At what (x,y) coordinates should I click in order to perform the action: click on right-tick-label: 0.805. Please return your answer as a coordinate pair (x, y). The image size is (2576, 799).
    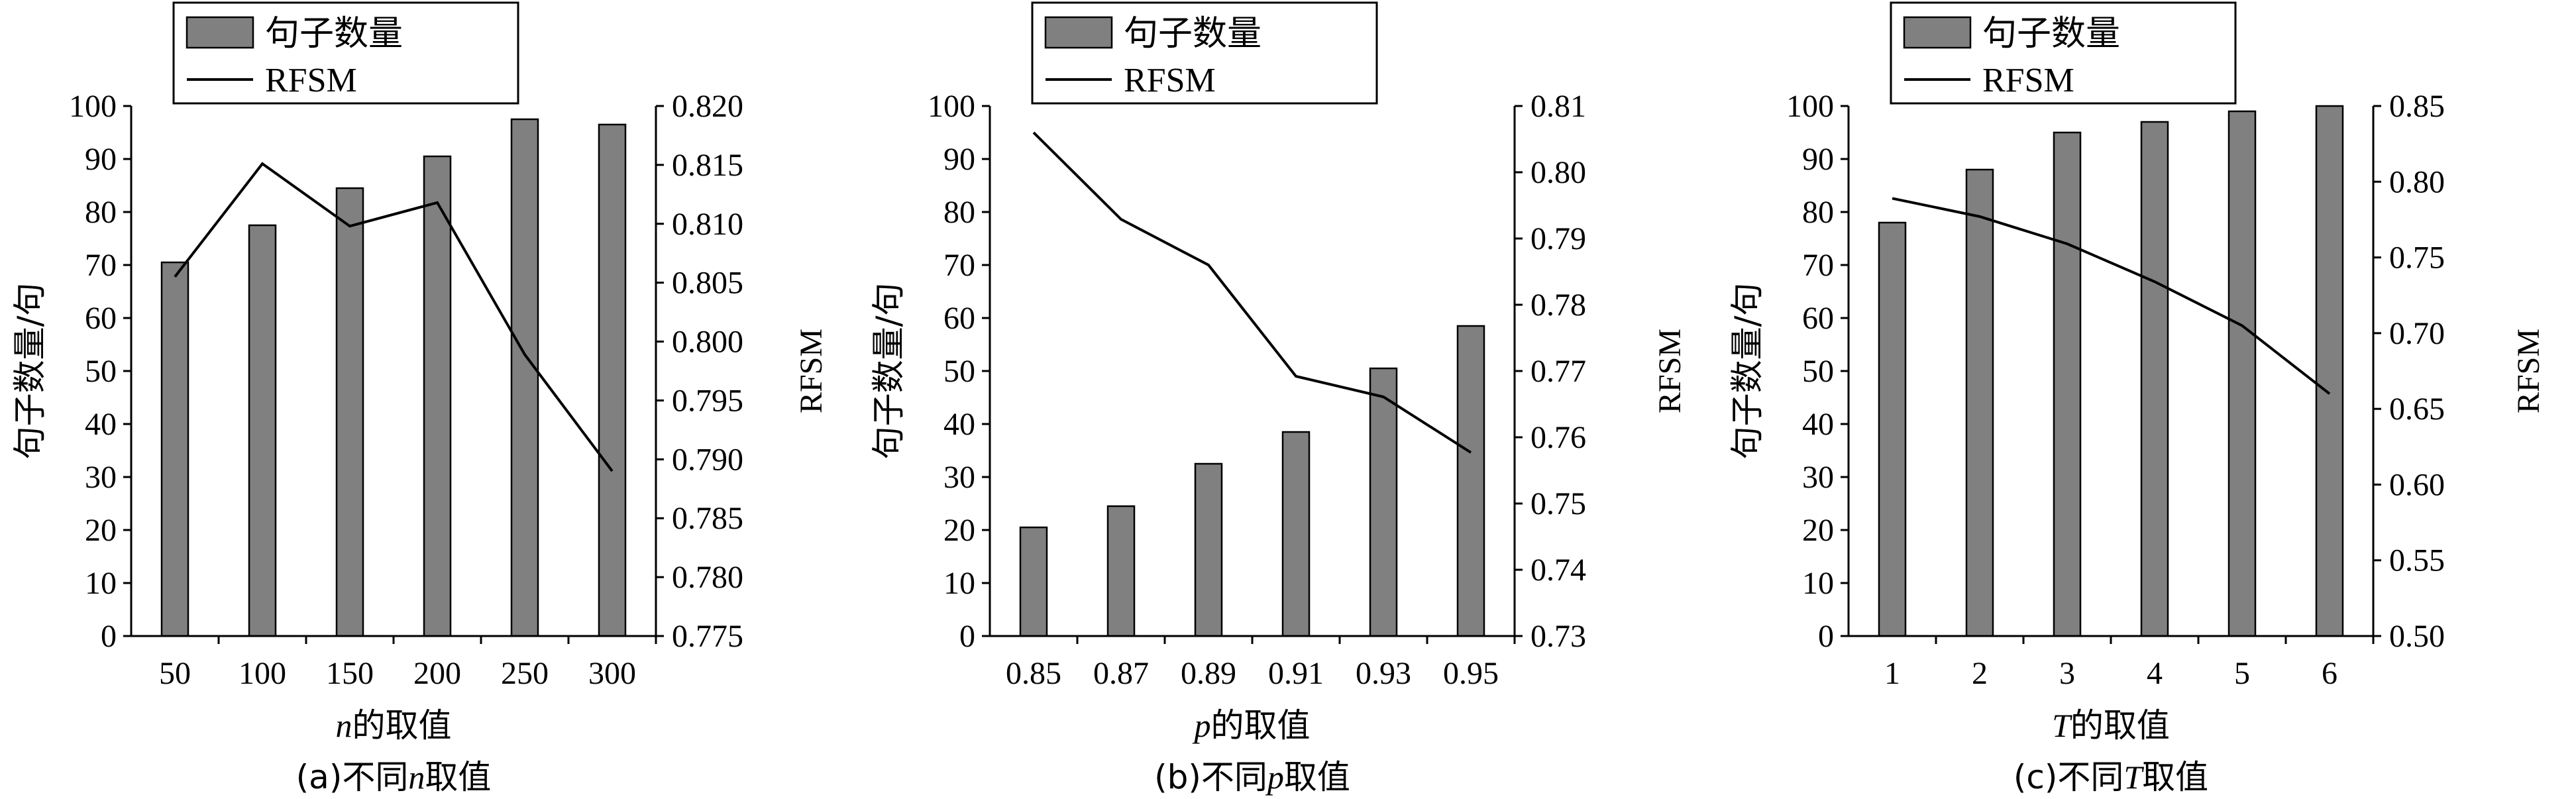
    Looking at the image, I should click on (707, 283).